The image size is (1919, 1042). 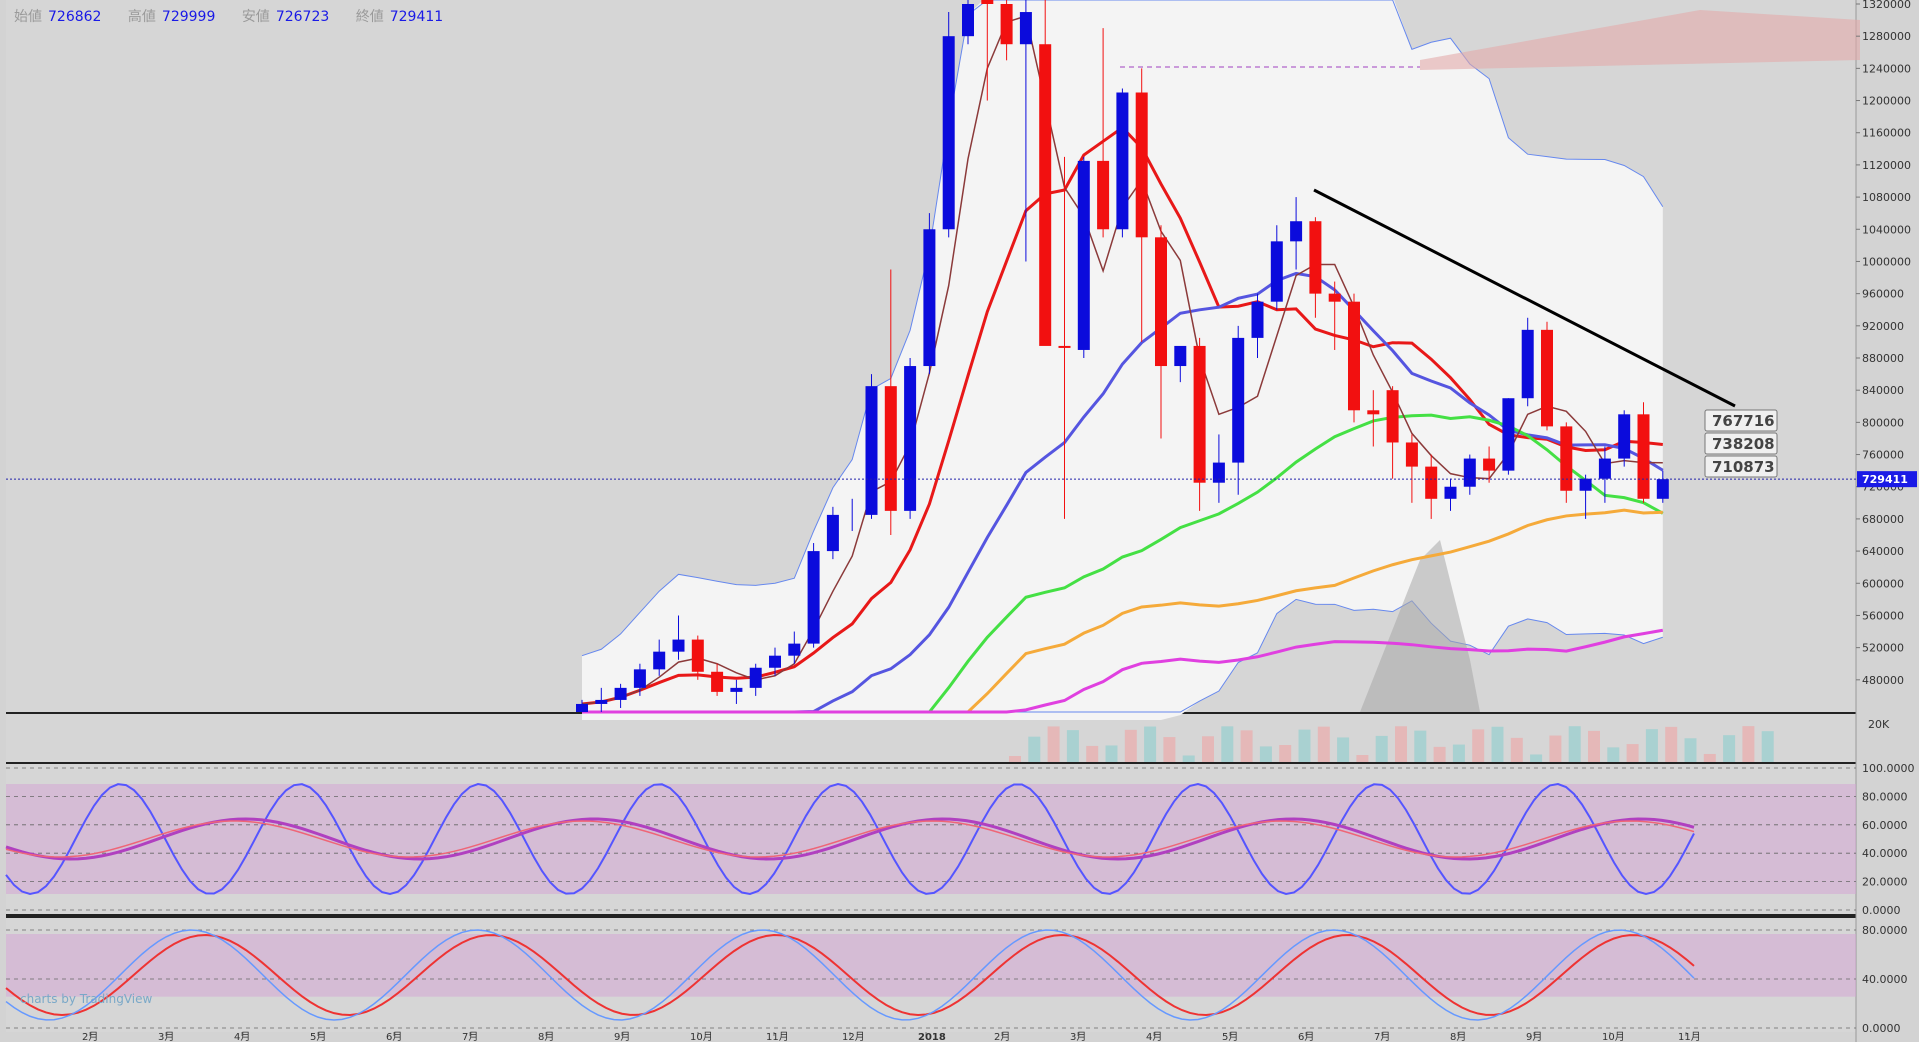 What do you see at coordinates (1743, 444) in the screenshot?
I see `price-callout-label: 738208` at bounding box center [1743, 444].